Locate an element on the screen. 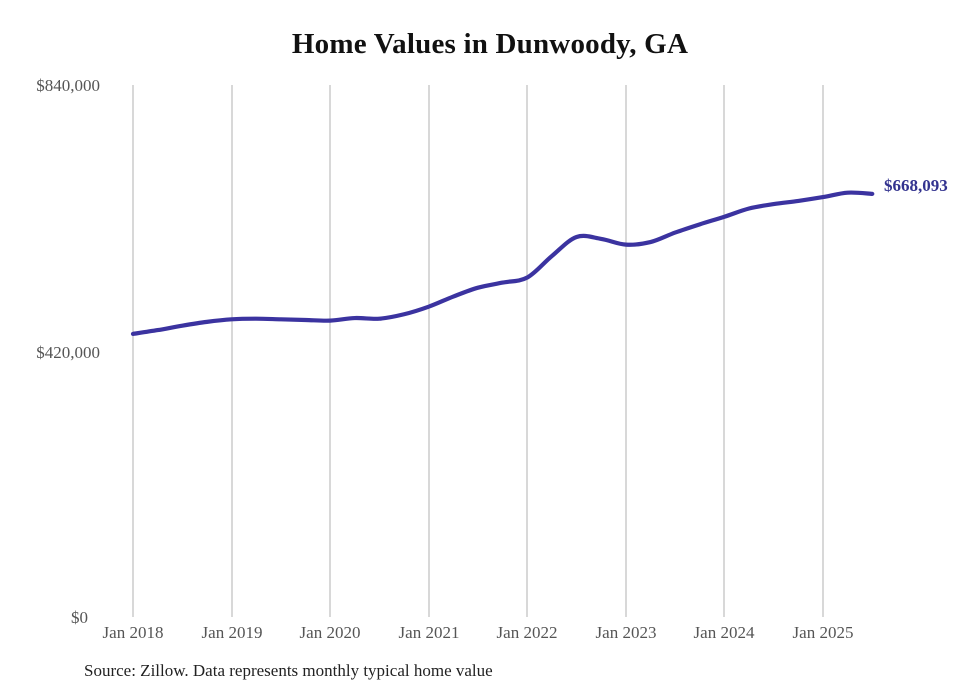 The image size is (980, 699). x-axis-tick-2022: Jan 2022 is located at coordinates (527, 632).